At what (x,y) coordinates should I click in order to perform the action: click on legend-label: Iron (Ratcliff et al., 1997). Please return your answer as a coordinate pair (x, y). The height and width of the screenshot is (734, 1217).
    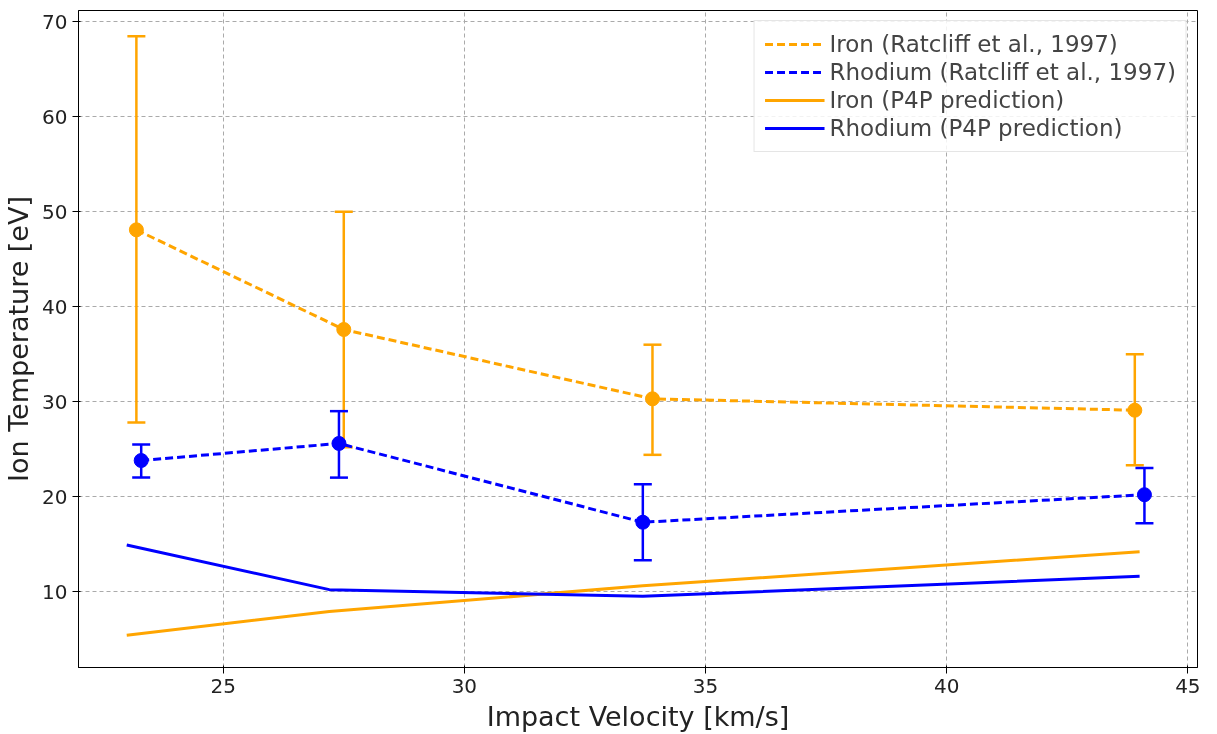
    Looking at the image, I should click on (973, 44).